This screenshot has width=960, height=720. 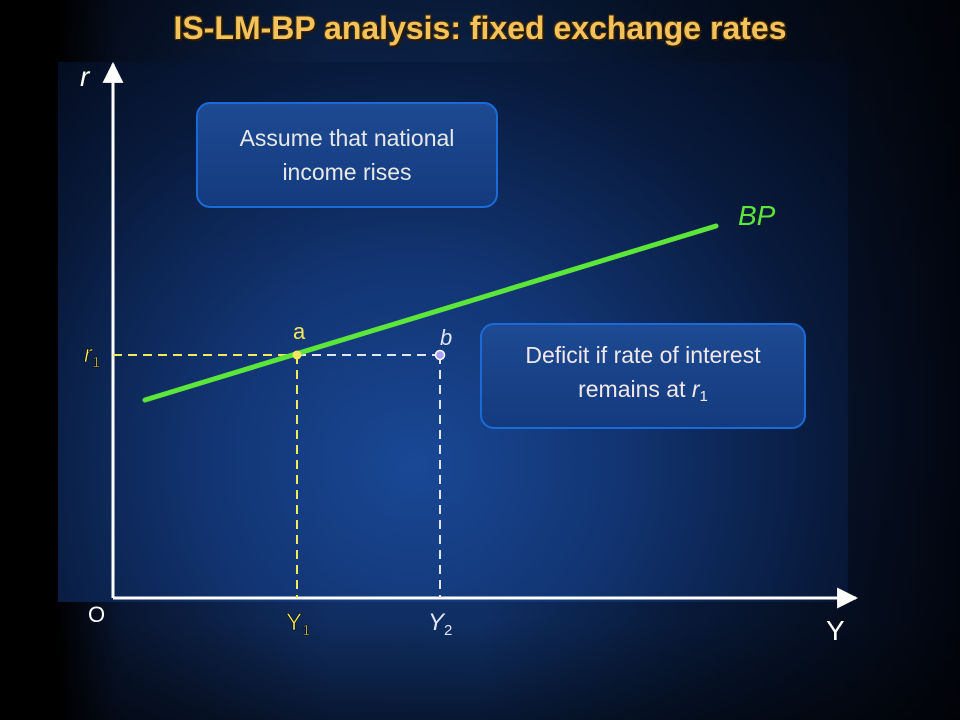 What do you see at coordinates (757, 215) in the screenshot?
I see `bp-curve-label: BP` at bounding box center [757, 215].